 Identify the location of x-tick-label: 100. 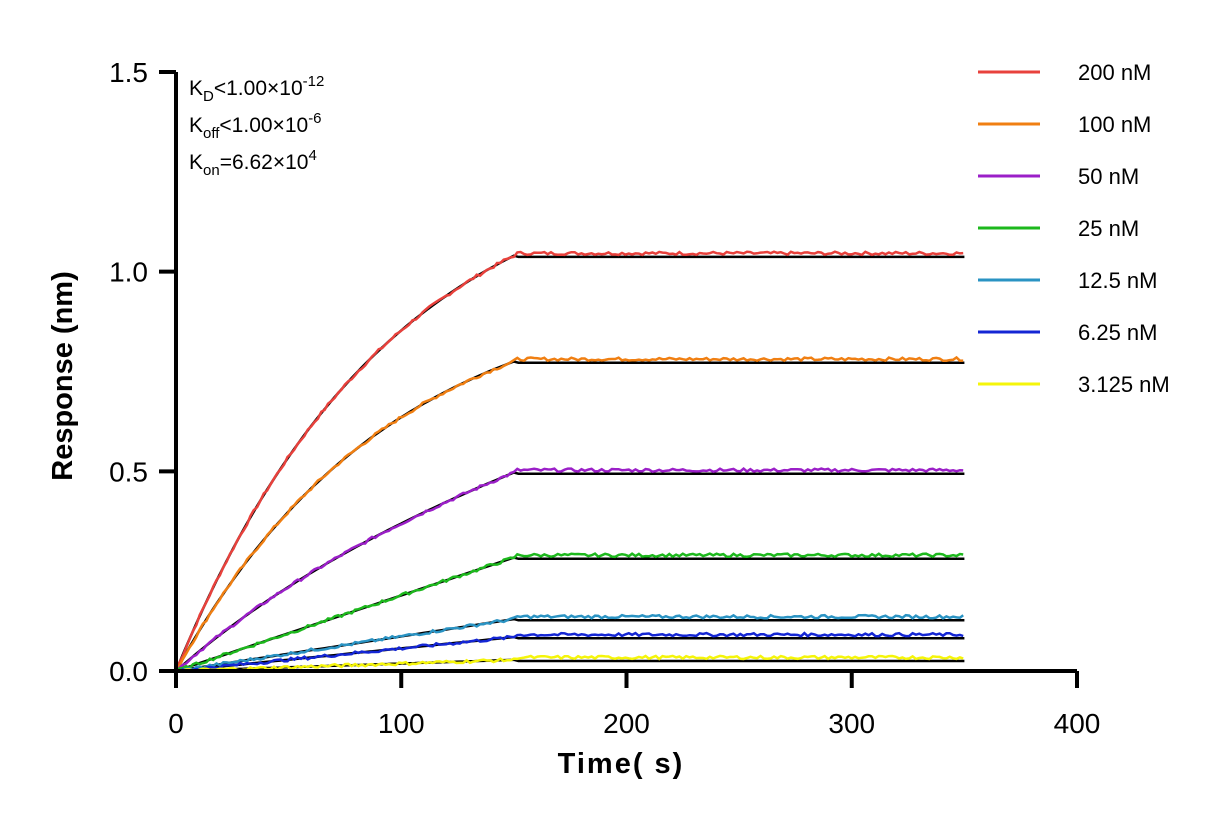
(401, 723).